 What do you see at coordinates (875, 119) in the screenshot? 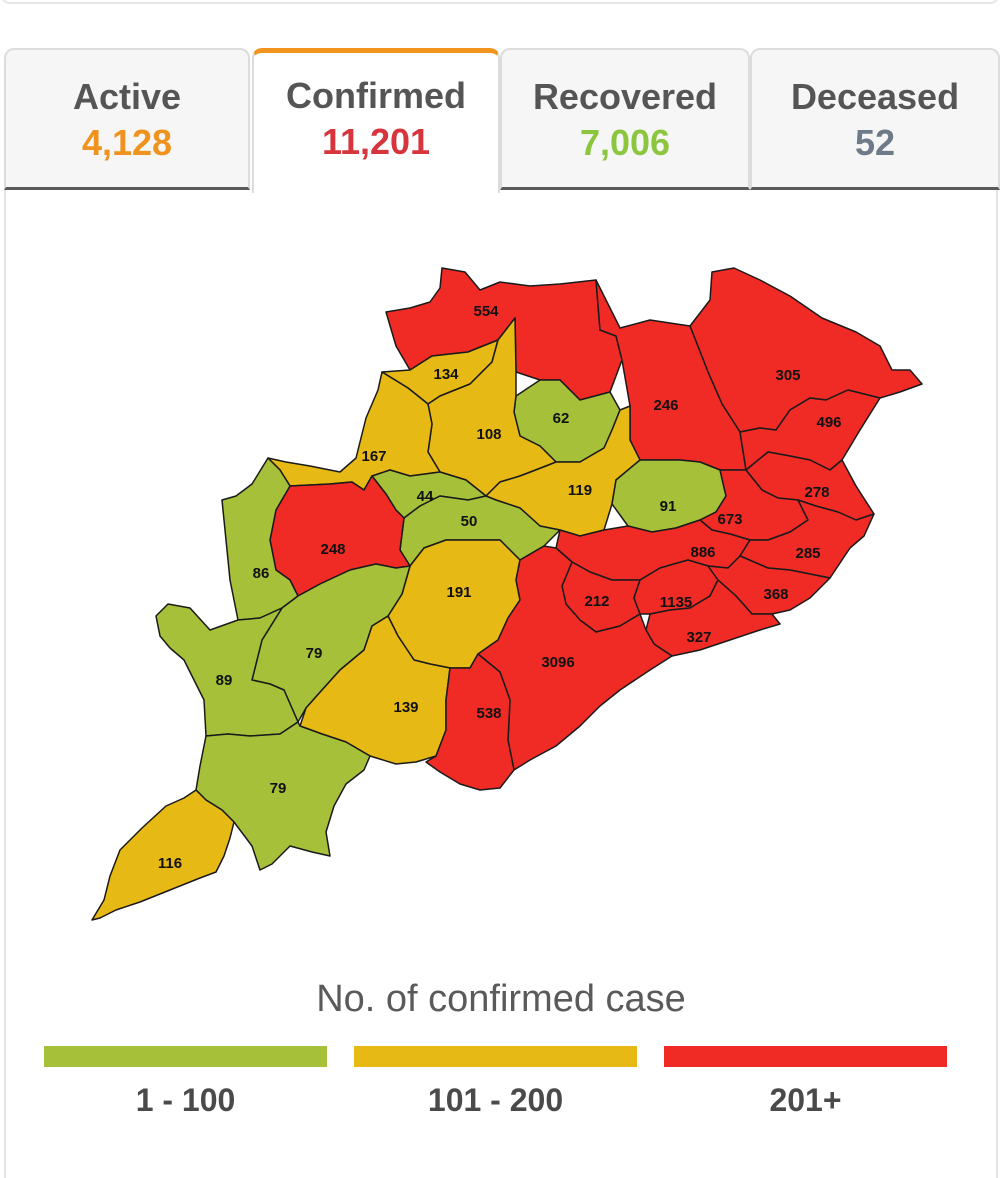
I see `tab-deceased: Deceased 52` at bounding box center [875, 119].